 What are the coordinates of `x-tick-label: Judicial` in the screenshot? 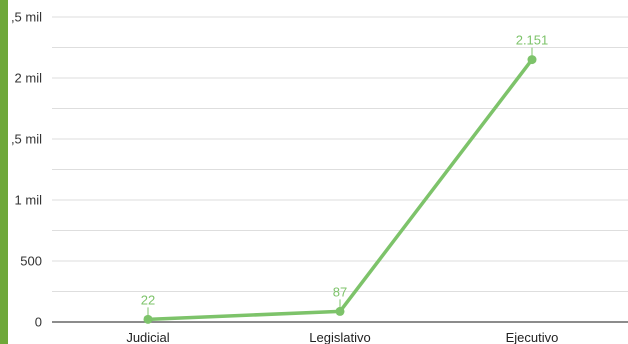 It's located at (147, 337).